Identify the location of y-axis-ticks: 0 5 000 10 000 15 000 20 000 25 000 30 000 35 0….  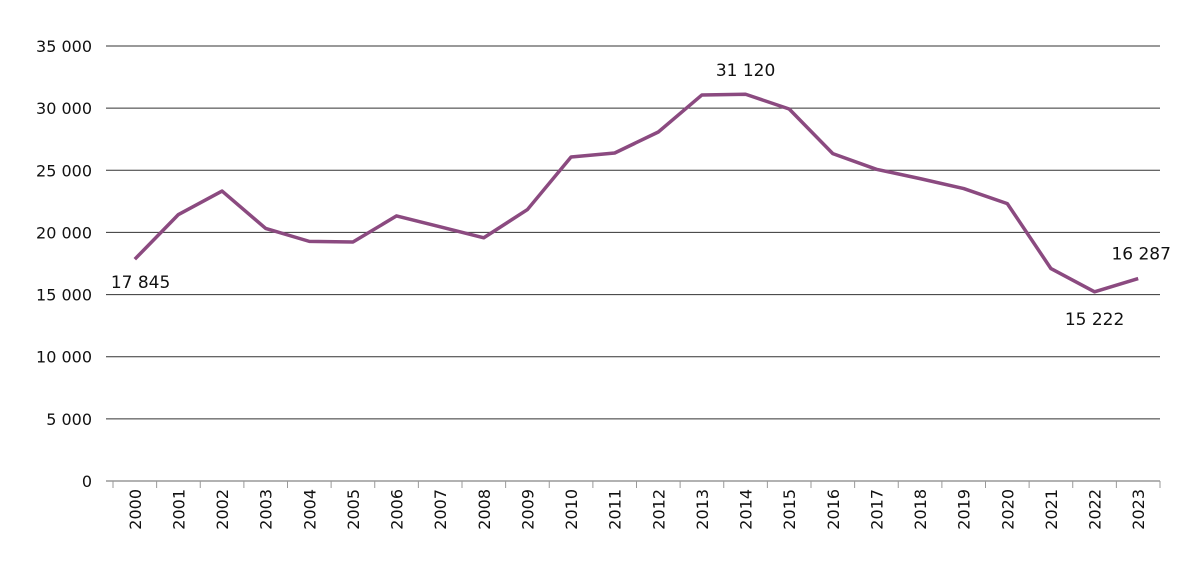
(64, 264).